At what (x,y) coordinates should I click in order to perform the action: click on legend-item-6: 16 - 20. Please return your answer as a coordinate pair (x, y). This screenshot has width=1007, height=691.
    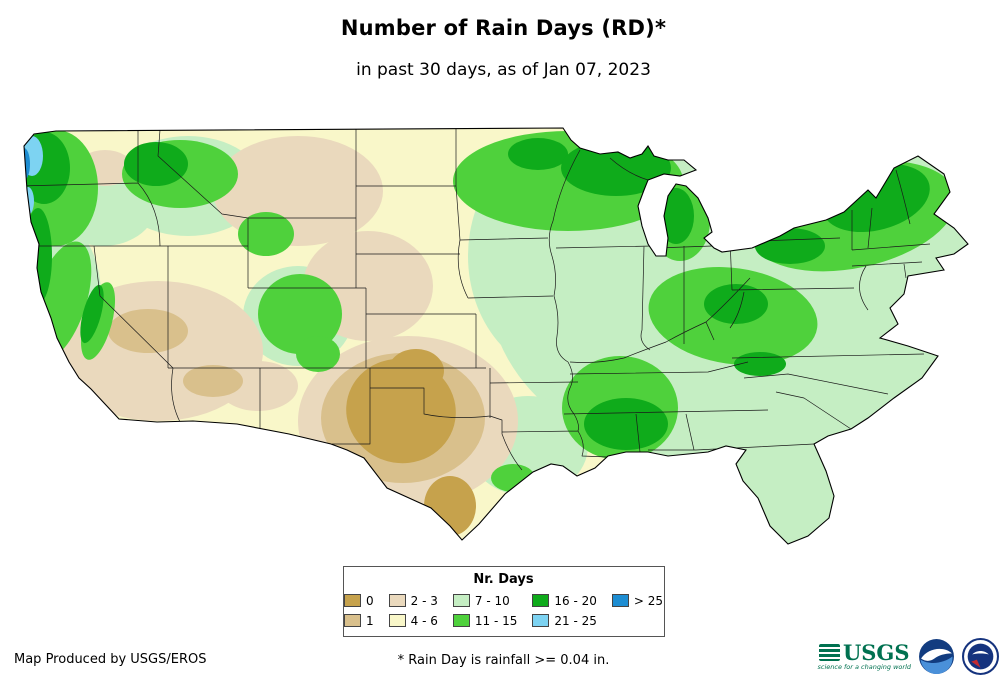
    Looking at the image, I should click on (564, 600).